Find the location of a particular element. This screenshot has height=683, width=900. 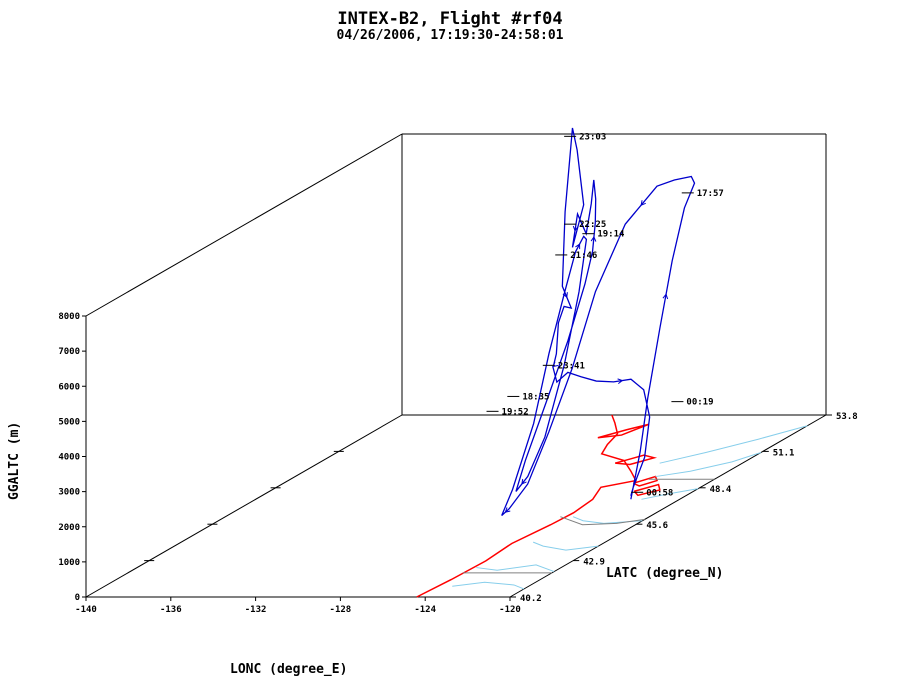

state-border is located at coordinates (602, 521).